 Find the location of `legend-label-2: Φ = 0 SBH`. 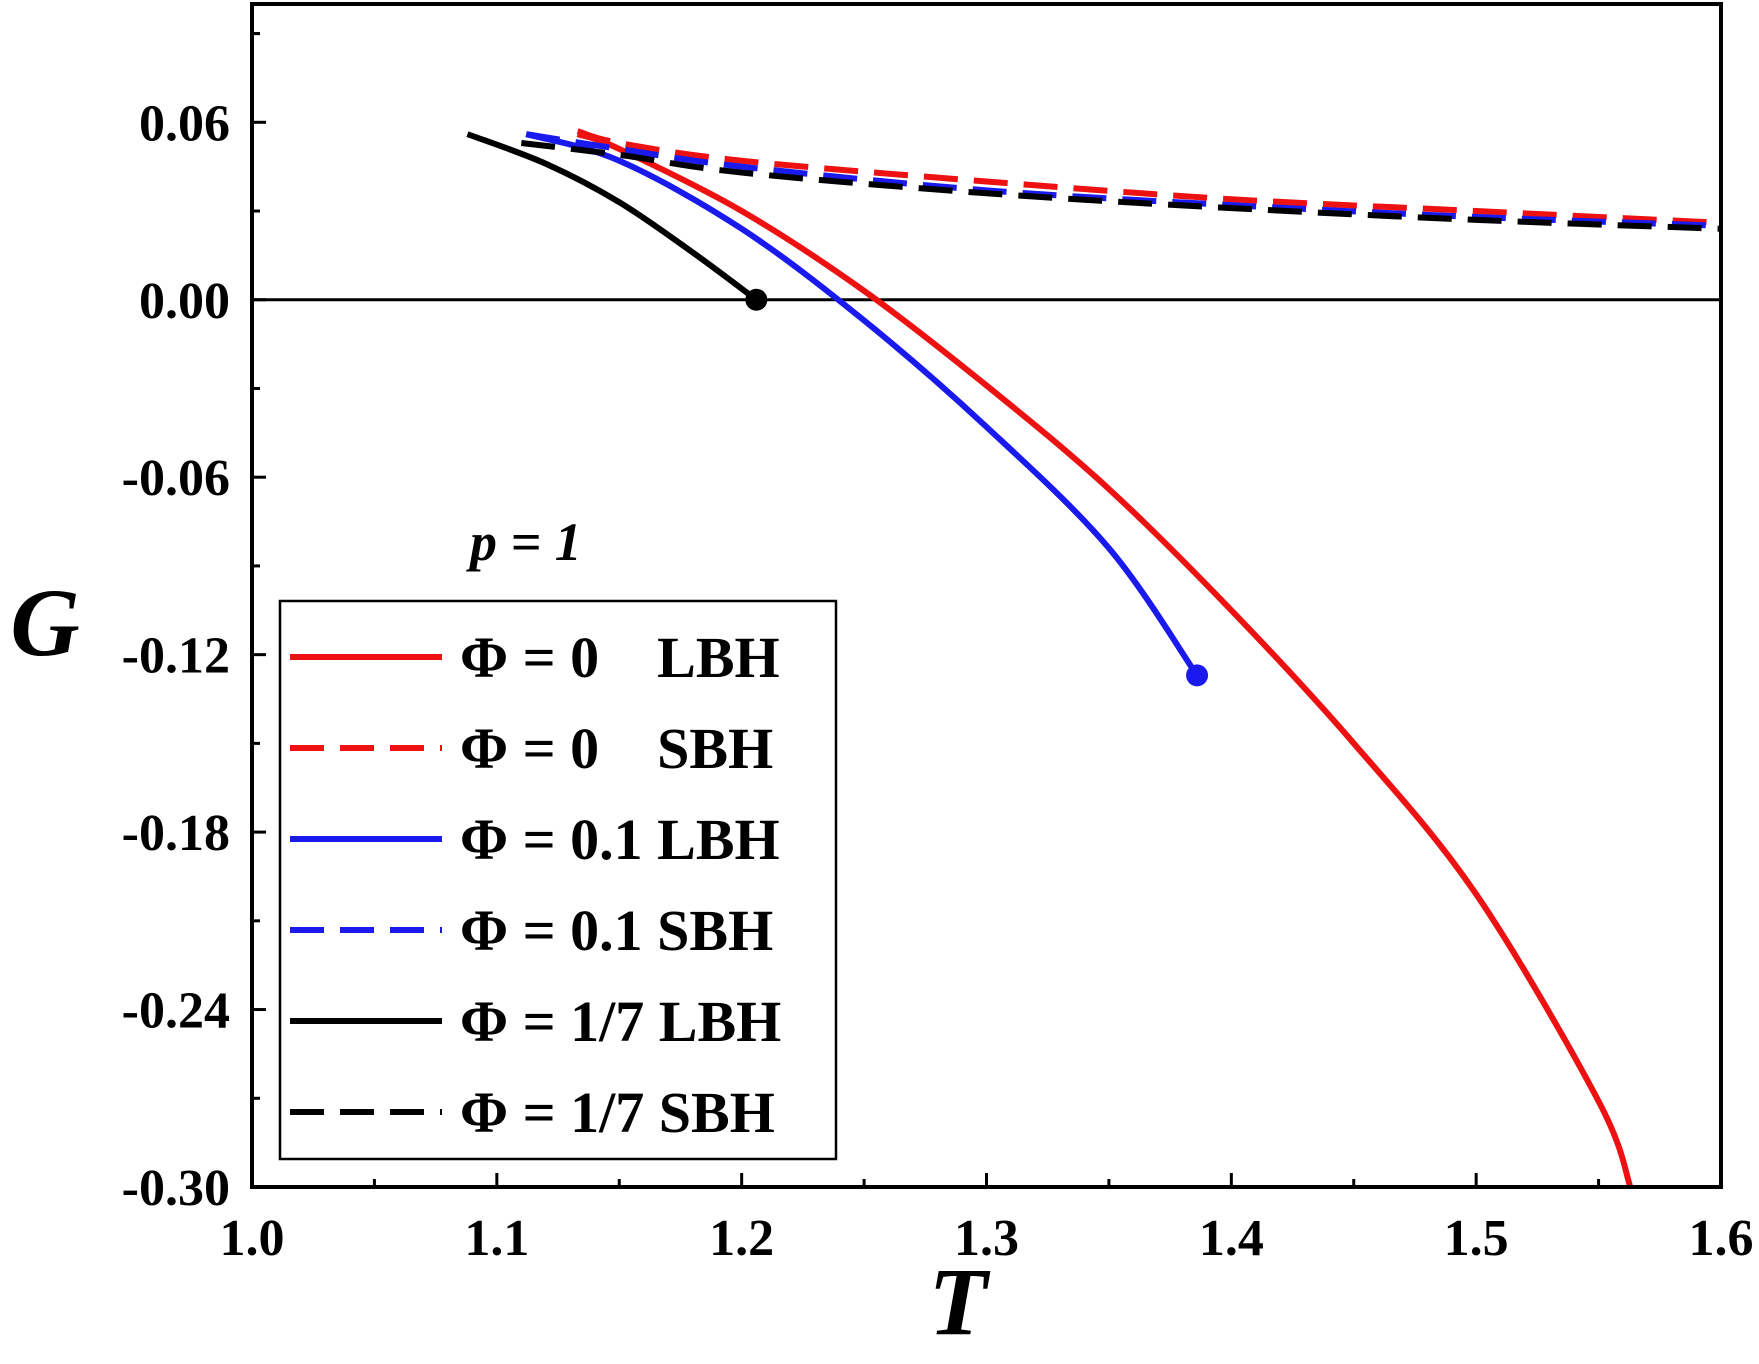

legend-label-2: Φ = 0 SBH is located at coordinates (616, 748).